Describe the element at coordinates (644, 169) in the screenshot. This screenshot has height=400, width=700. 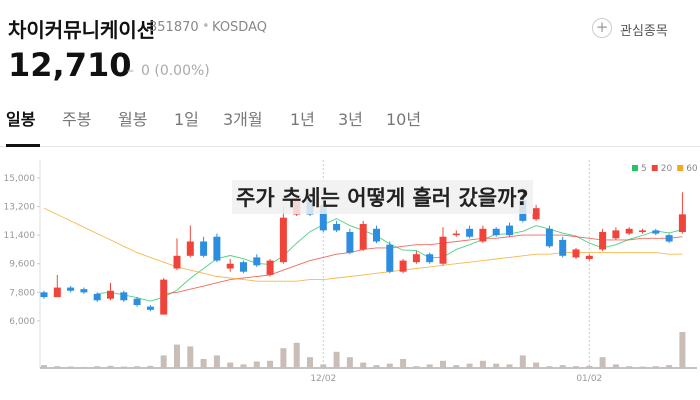
I see `legend-label: 5` at that location.